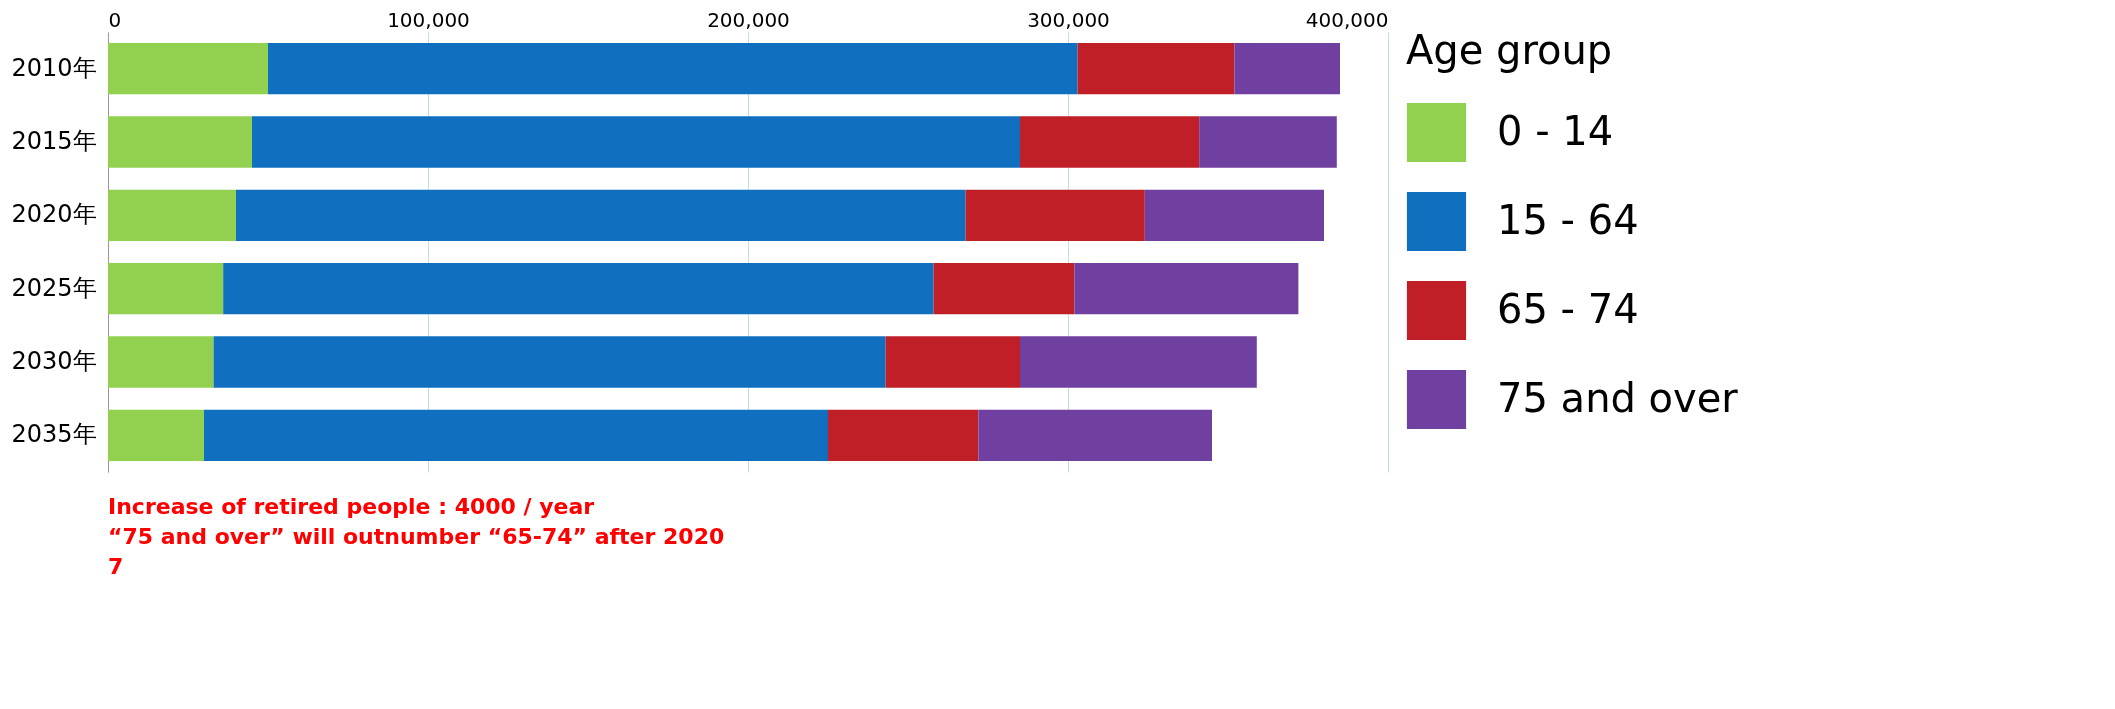  Describe the element at coordinates (54, 67) in the screenshot. I see `y-tick-label: 2010年` at that location.